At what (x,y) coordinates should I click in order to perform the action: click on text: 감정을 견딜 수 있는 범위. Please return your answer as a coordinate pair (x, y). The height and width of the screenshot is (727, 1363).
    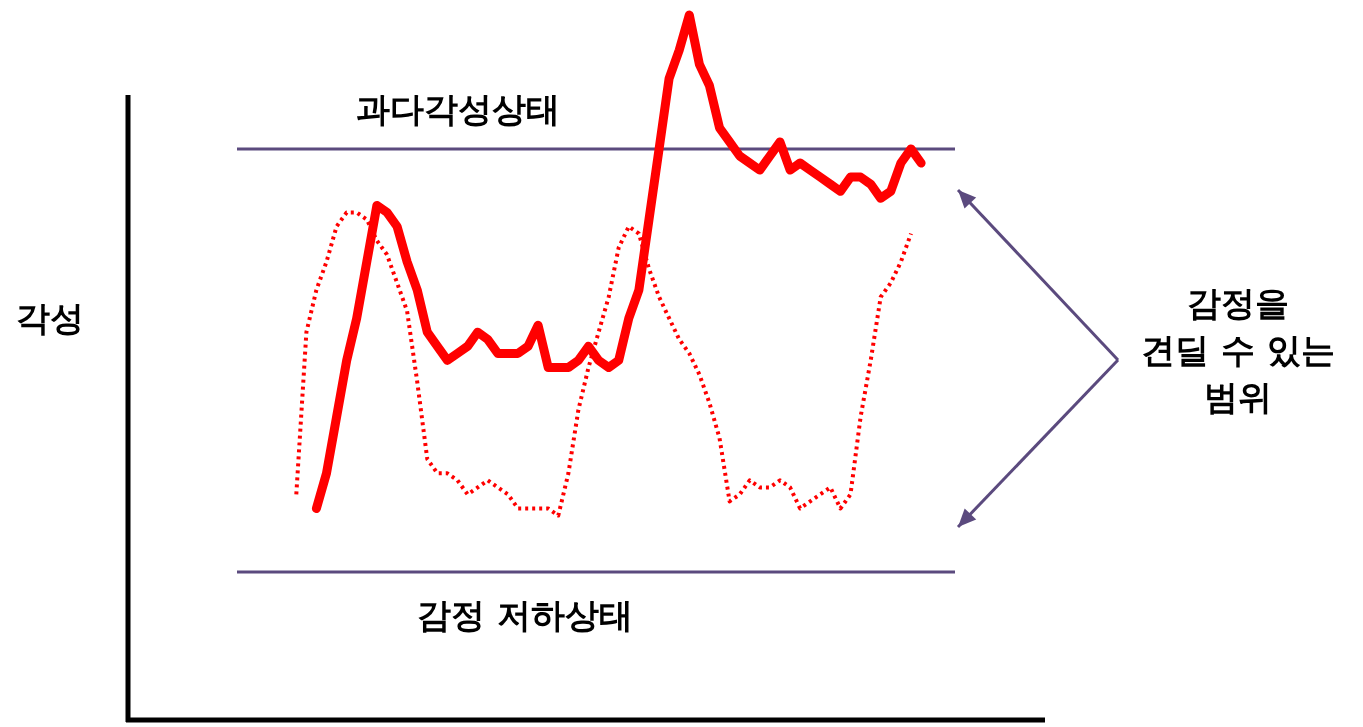
    Looking at the image, I should click on (1238, 350).